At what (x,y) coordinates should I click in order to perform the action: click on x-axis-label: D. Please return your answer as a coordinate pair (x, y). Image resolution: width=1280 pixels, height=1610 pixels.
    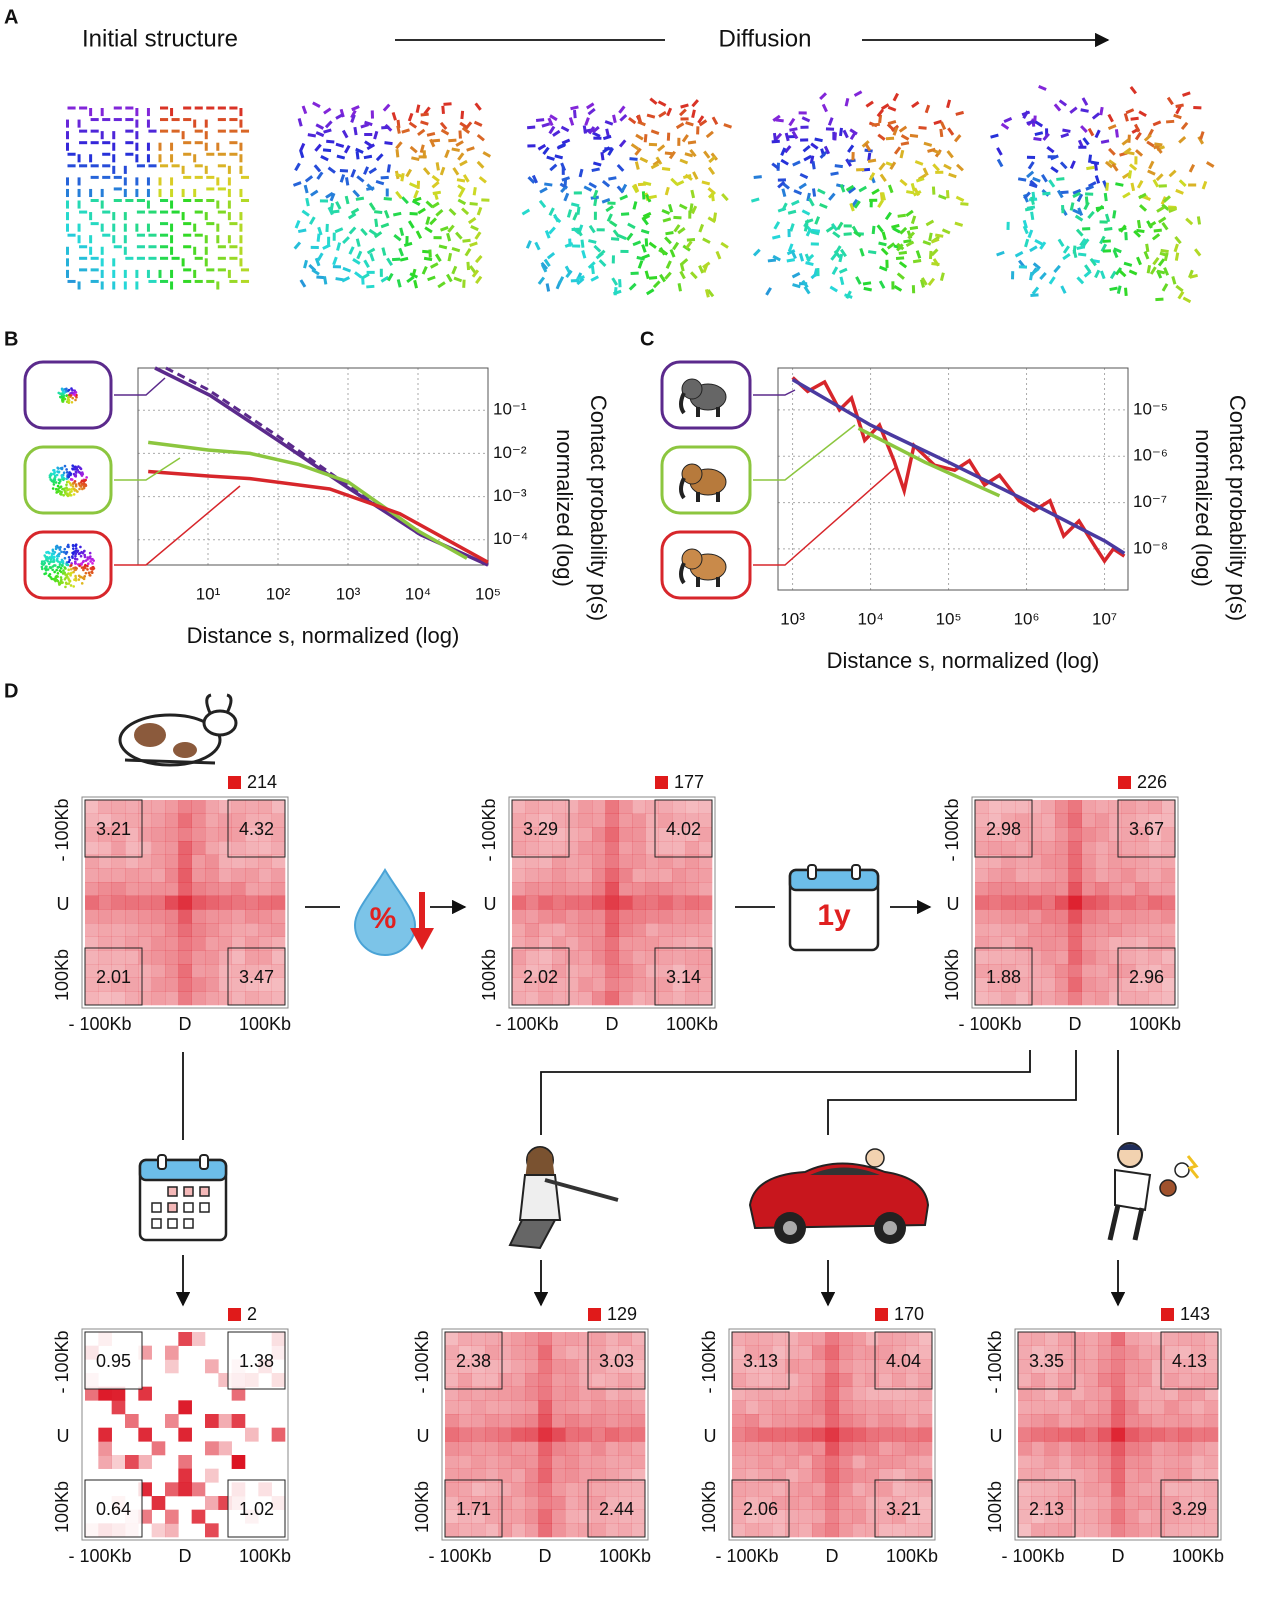
    Looking at the image, I should click on (1118, 1556).